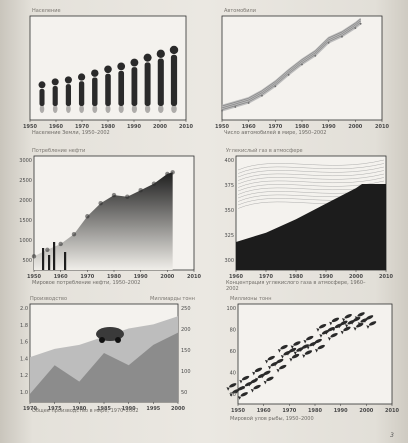 Image resolution: width=408 pixels, height=443 pixels. Describe the element at coordinates (172, 299) in the screenshot. I see `production-right-title: Миллиарды тонн` at that location.